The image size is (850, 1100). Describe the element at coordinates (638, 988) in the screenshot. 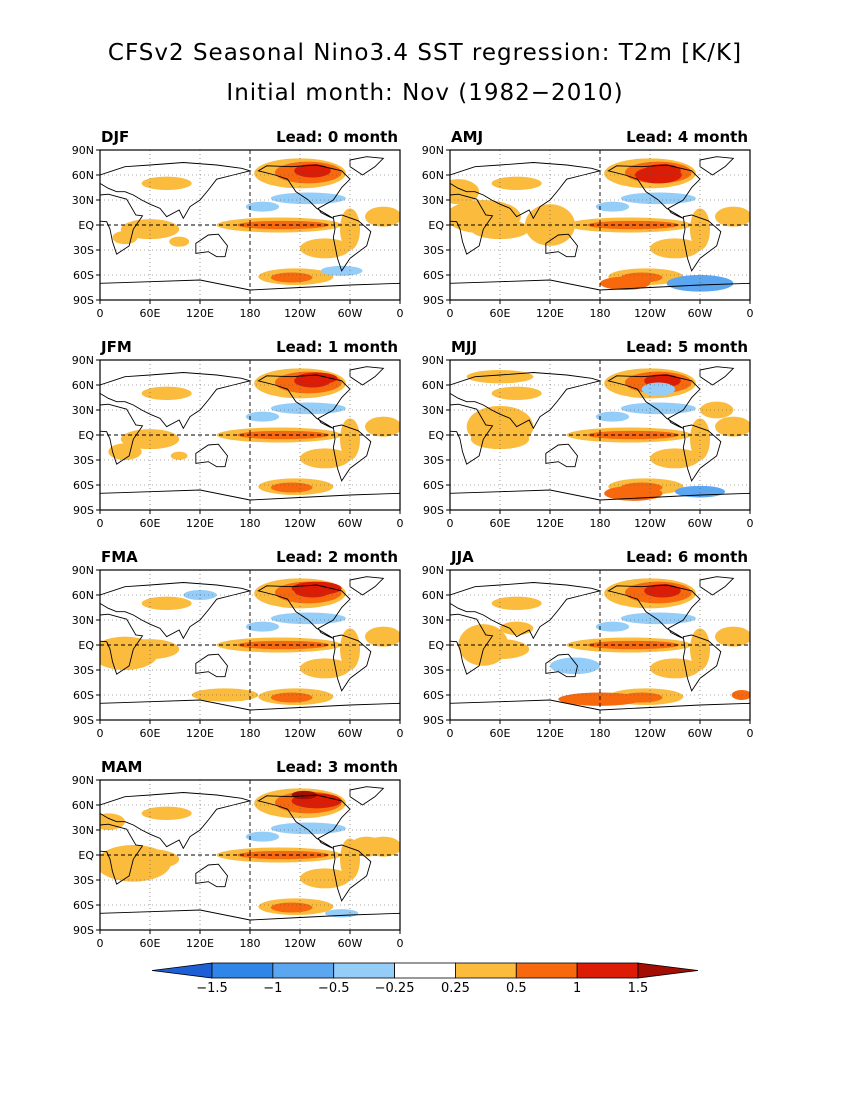

I see `colorbar-label: 1.5` at that location.